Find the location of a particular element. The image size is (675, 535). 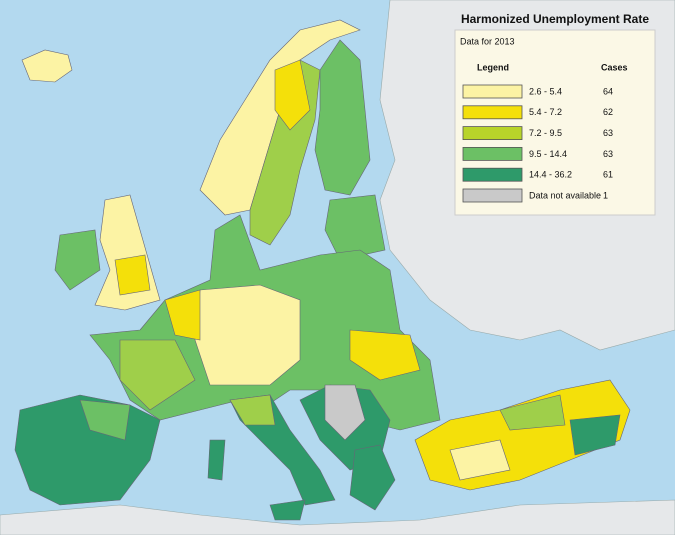

legend-box is located at coordinates (555, 122).